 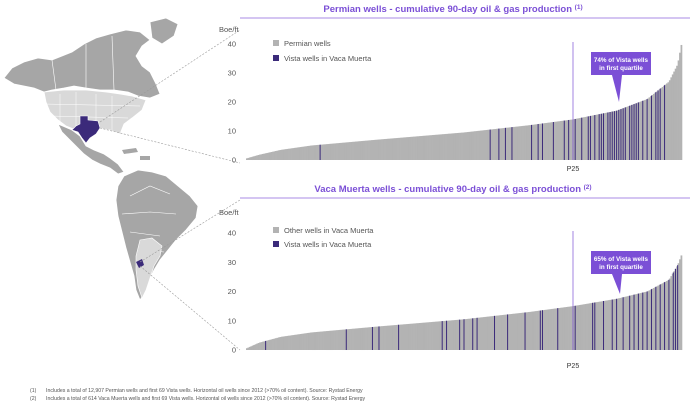 What do you see at coordinates (91, 149) in the screenshot?
I see `mexico-shape` at bounding box center [91, 149].